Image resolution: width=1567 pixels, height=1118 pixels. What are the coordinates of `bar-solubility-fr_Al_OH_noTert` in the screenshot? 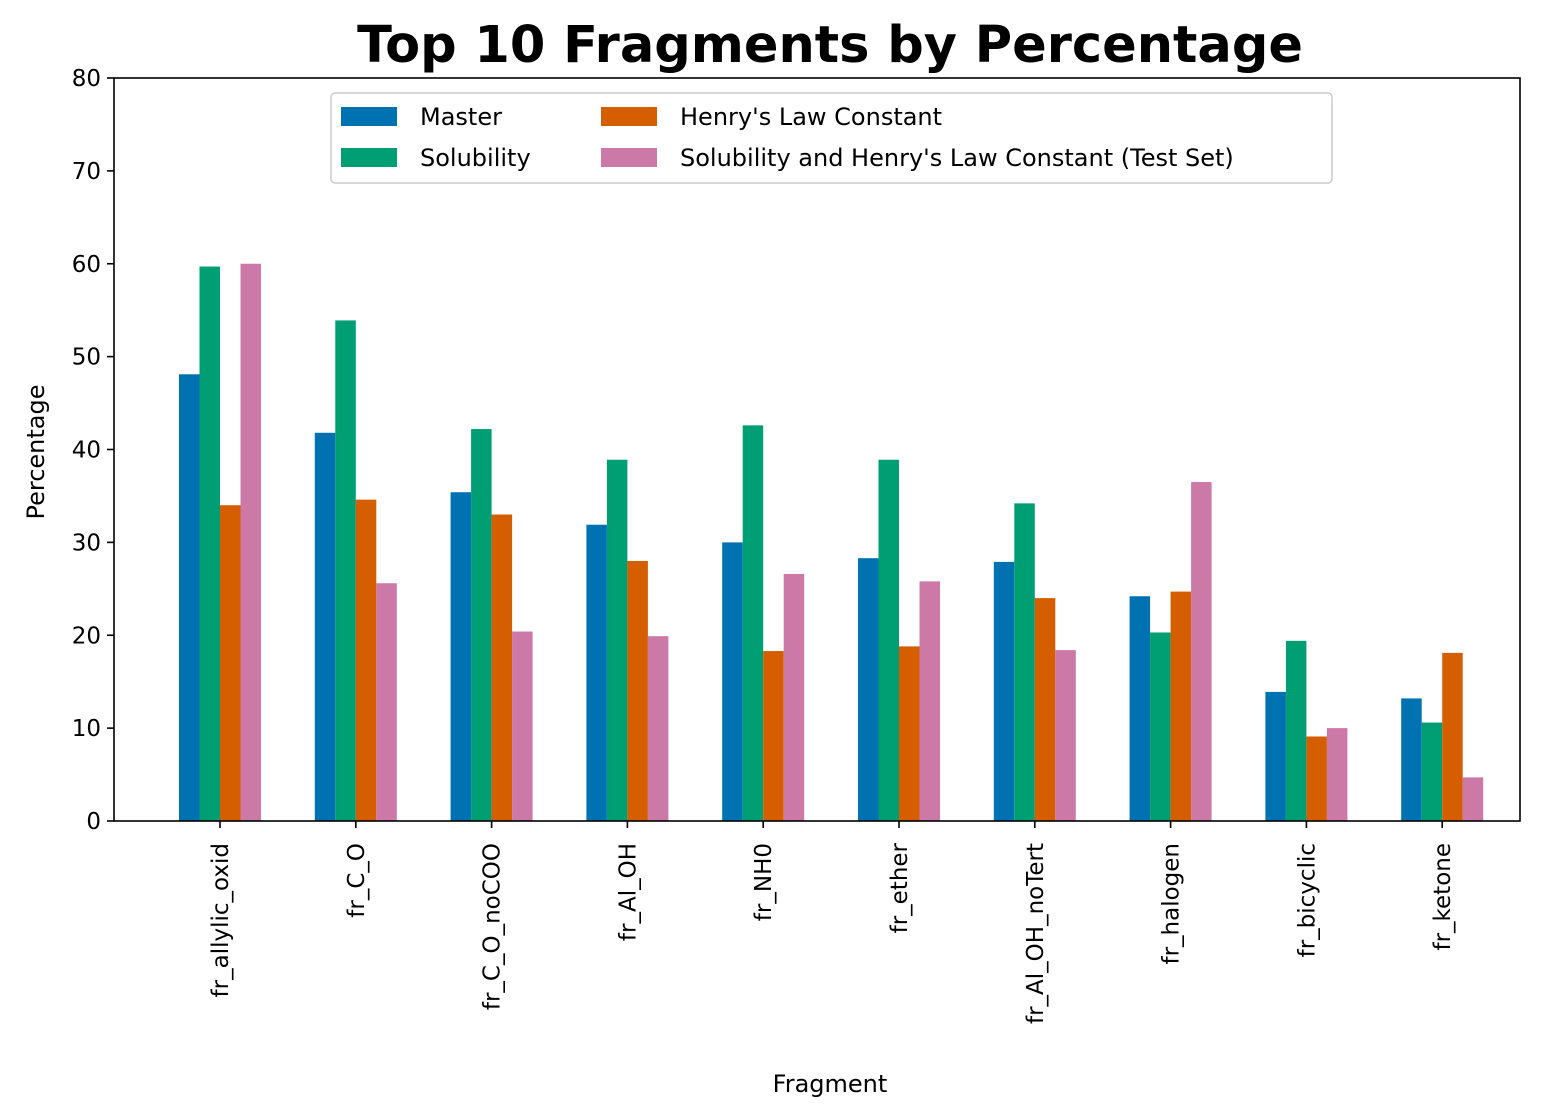 It's located at (1024, 662).